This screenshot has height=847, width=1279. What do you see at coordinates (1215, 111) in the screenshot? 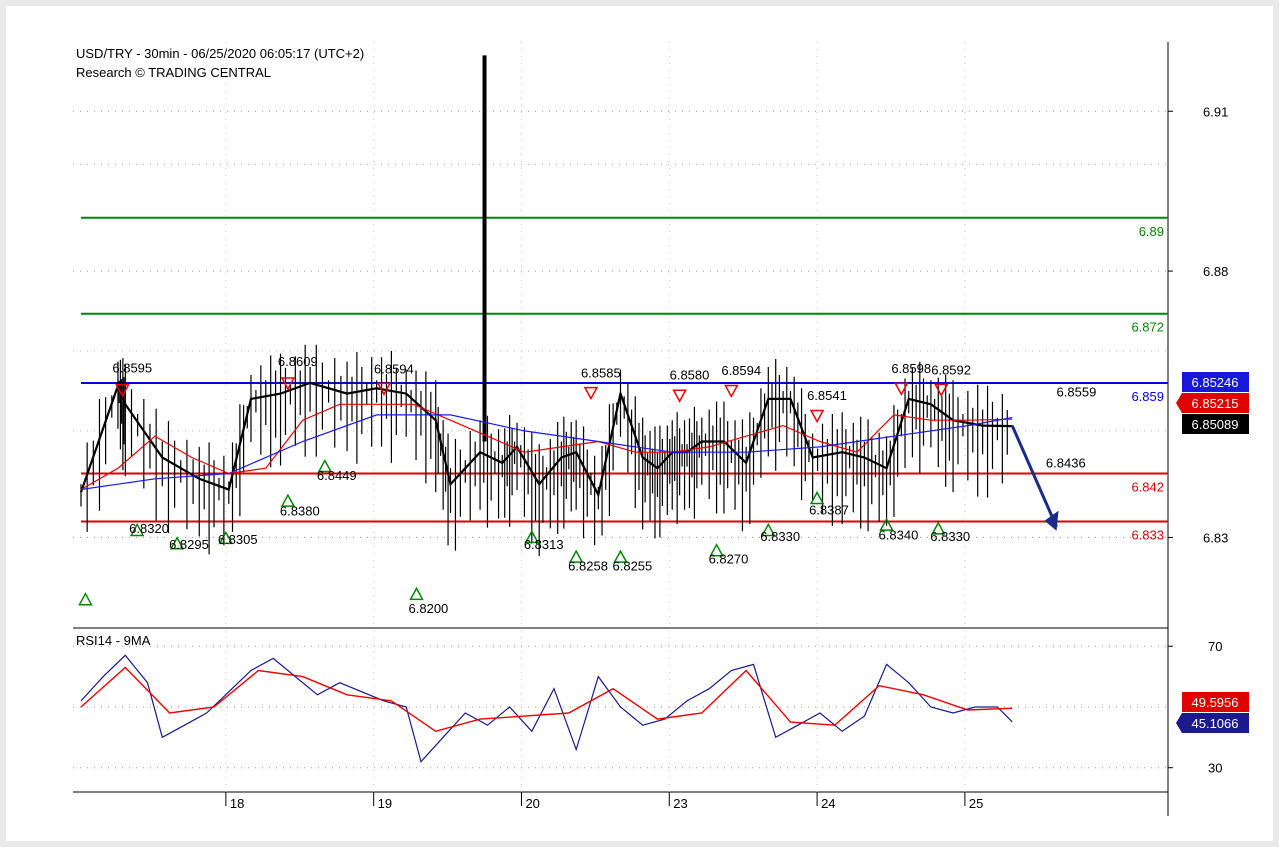
I see `price-tick-label: 6.91` at bounding box center [1215, 111].